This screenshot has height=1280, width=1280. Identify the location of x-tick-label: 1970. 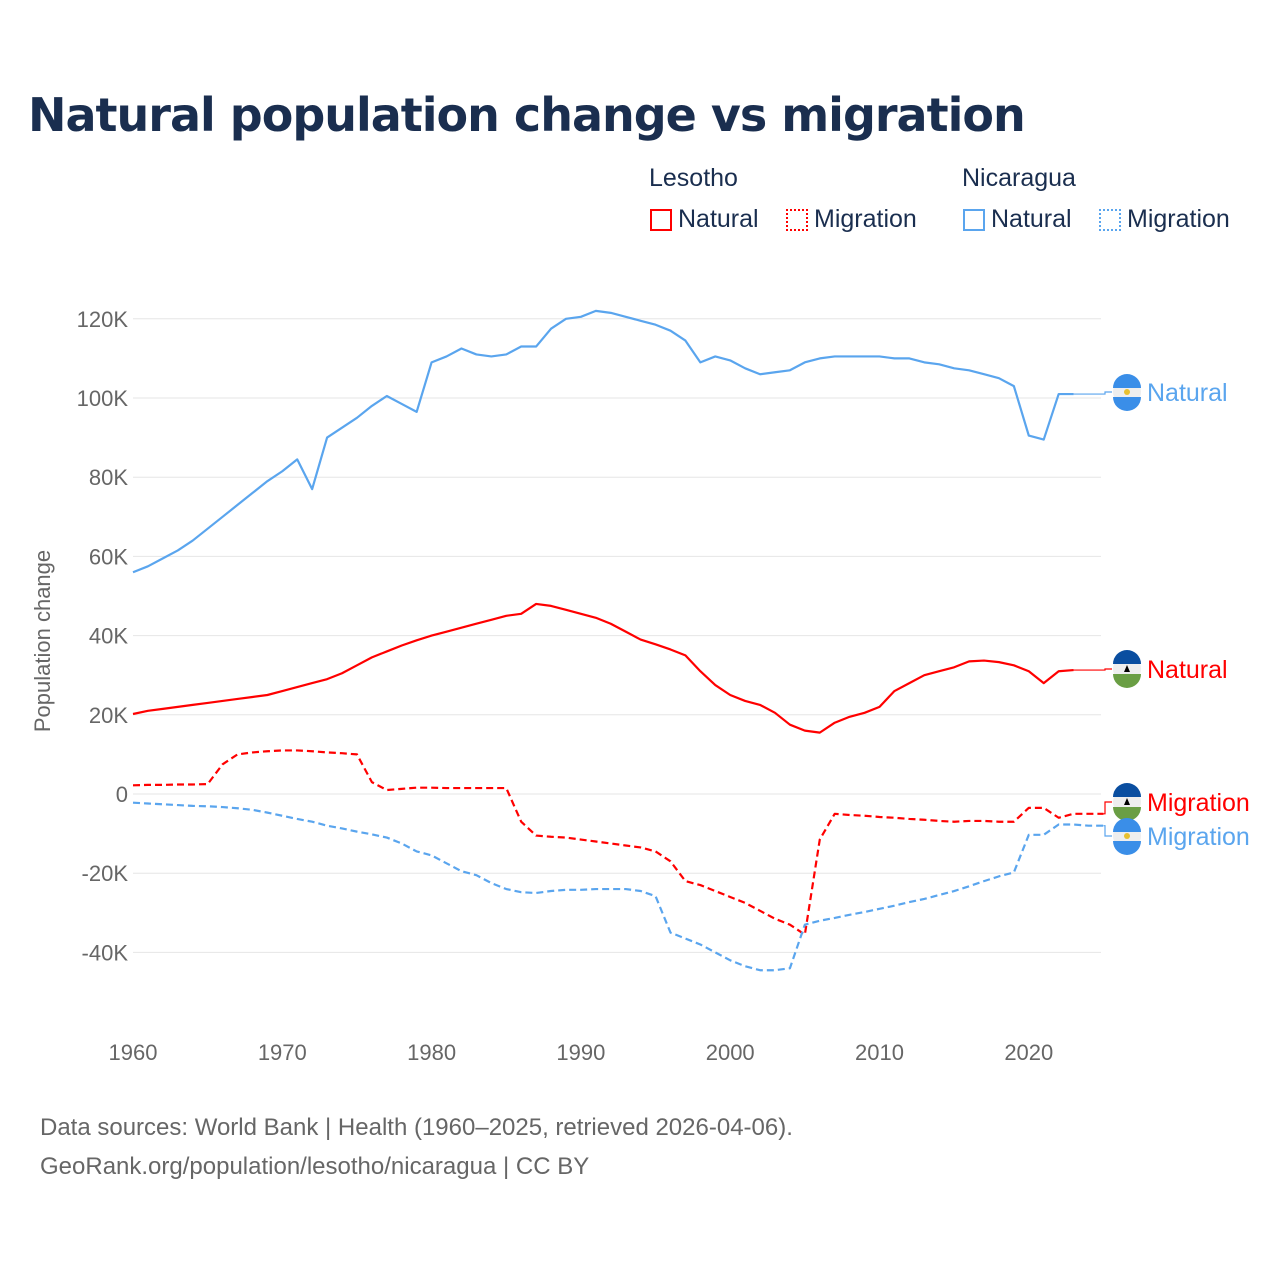
(282, 1052).